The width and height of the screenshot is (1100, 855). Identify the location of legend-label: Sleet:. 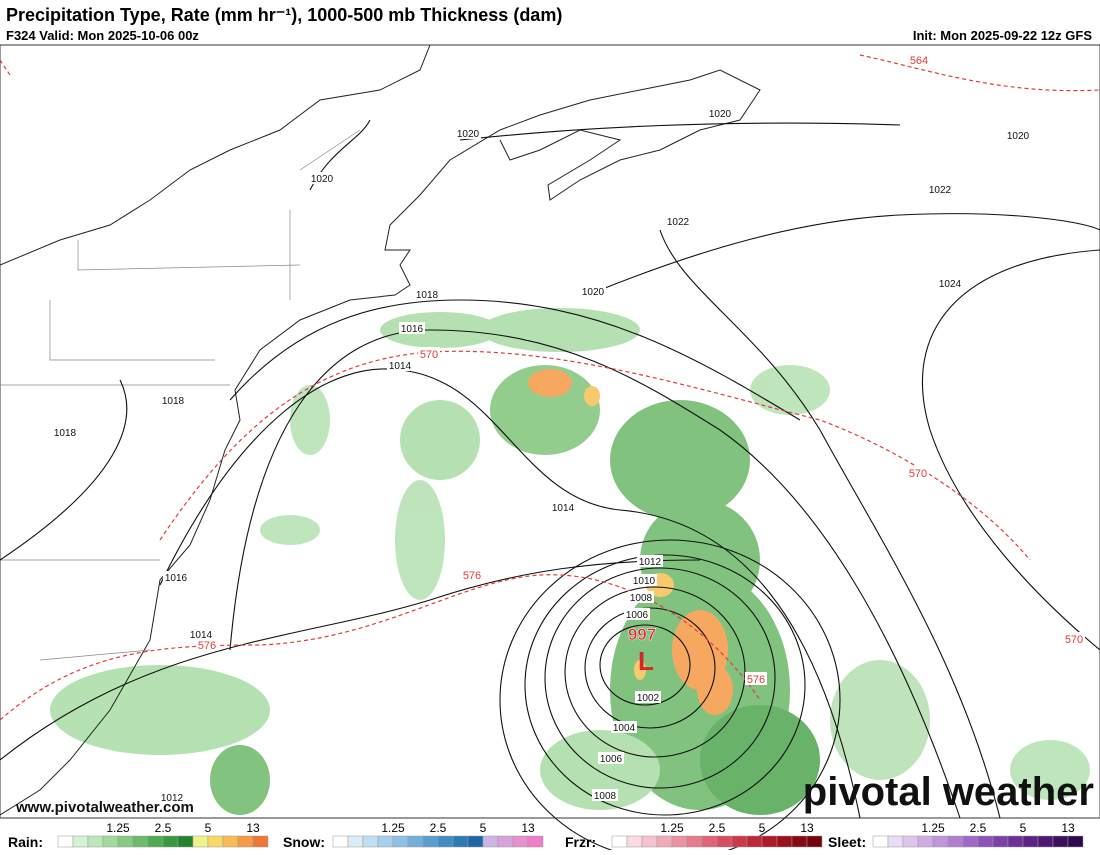
(847, 842).